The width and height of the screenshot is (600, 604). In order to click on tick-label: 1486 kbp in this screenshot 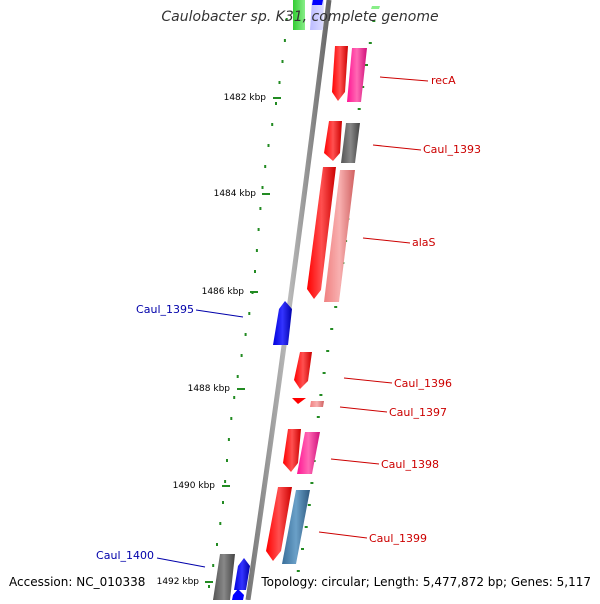, I will do `click(223, 292)`.